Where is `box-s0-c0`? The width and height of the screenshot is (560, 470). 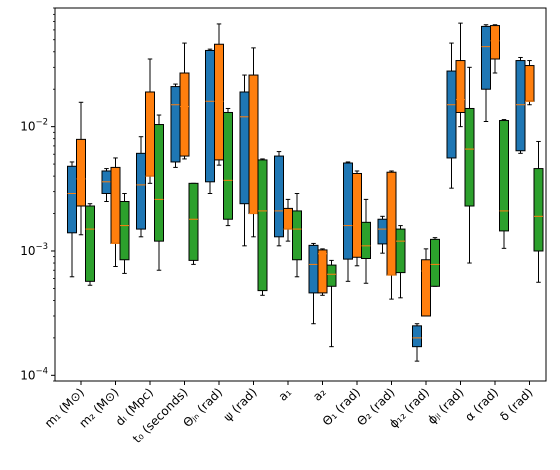
box-s0-c0 is located at coordinates (72, 219).